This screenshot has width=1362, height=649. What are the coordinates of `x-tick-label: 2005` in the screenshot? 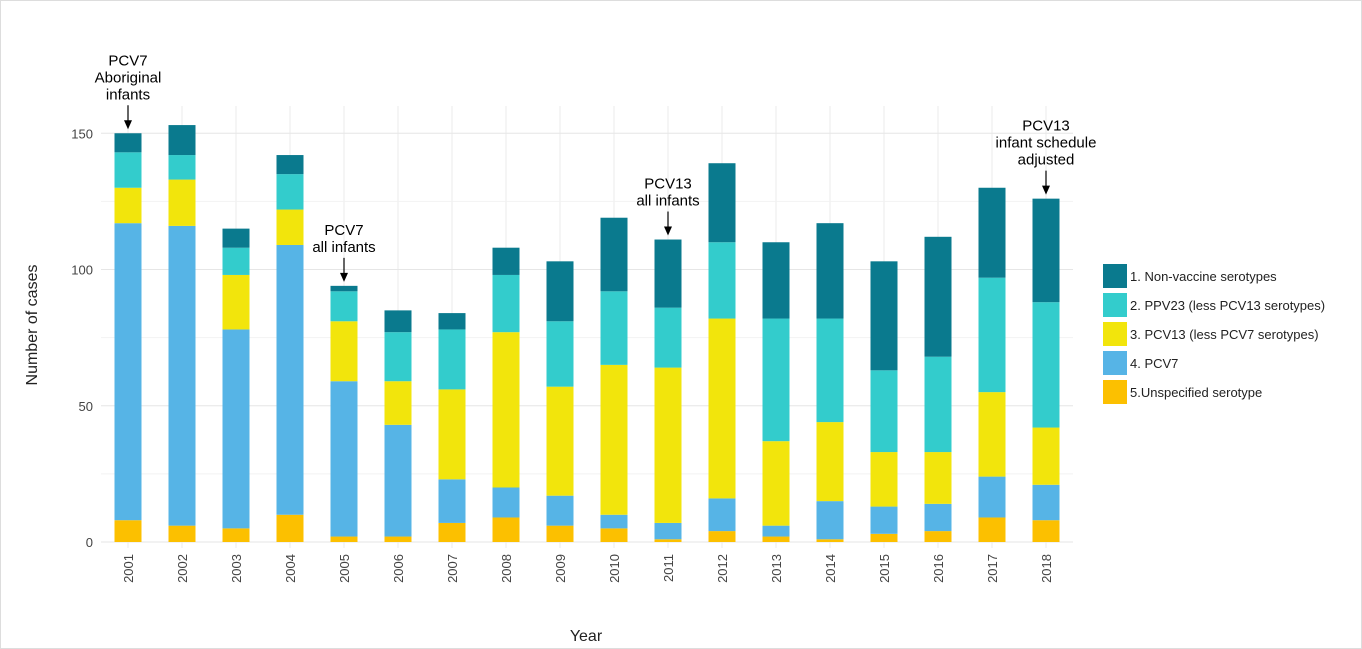 It's located at (344, 568).